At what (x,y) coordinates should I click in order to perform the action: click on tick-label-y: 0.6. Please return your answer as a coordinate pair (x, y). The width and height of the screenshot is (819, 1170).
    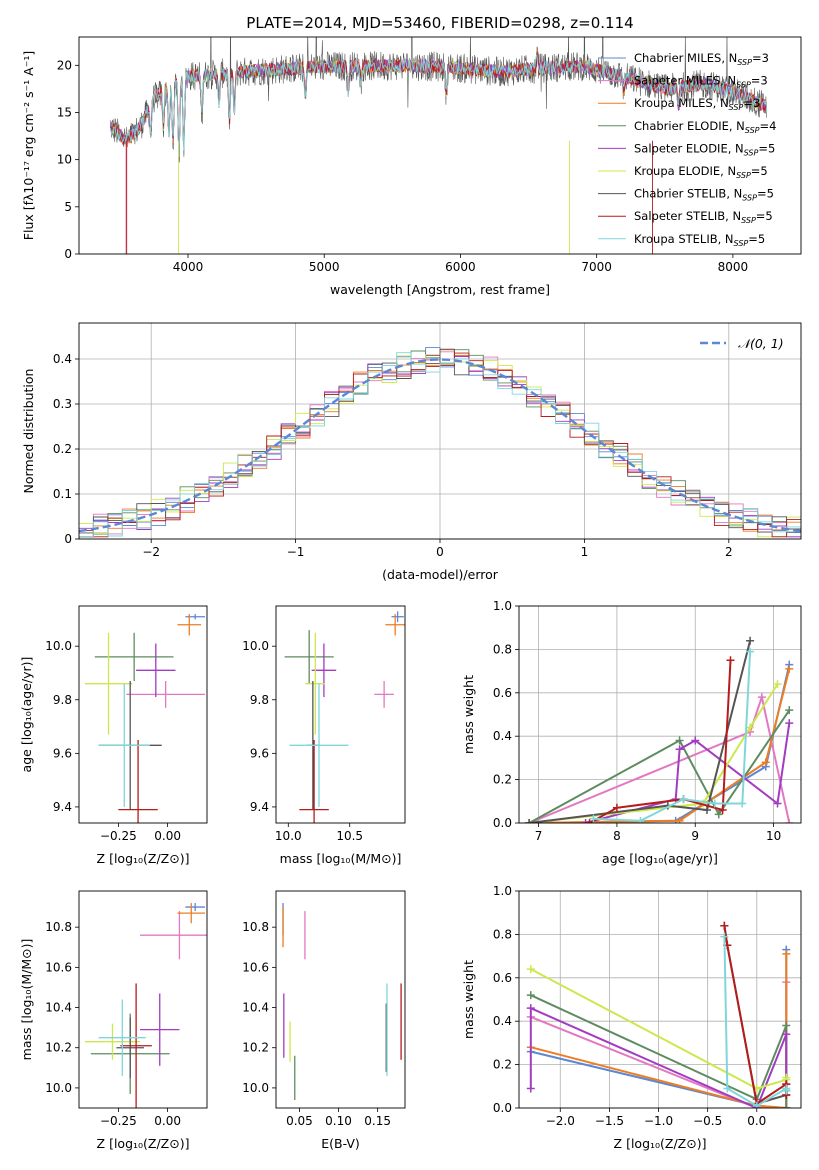
    Looking at the image, I should click on (502, 693).